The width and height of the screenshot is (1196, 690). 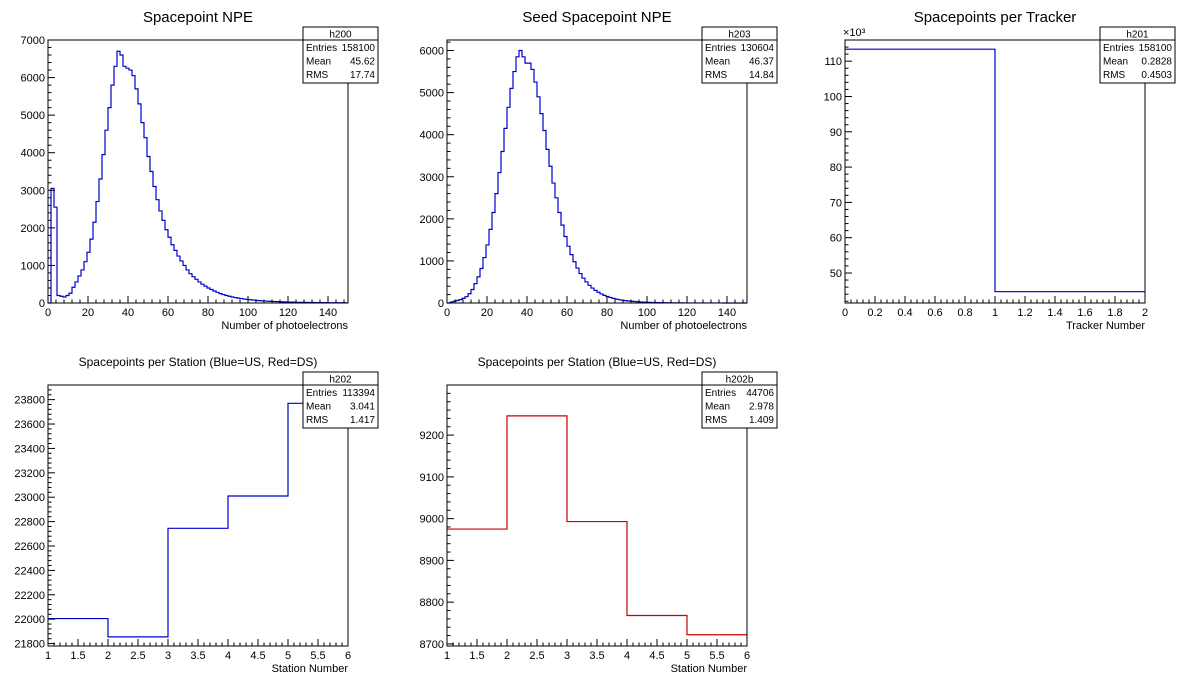 What do you see at coordinates (29, 449) in the screenshot?
I see `y-tick-label: 23400` at bounding box center [29, 449].